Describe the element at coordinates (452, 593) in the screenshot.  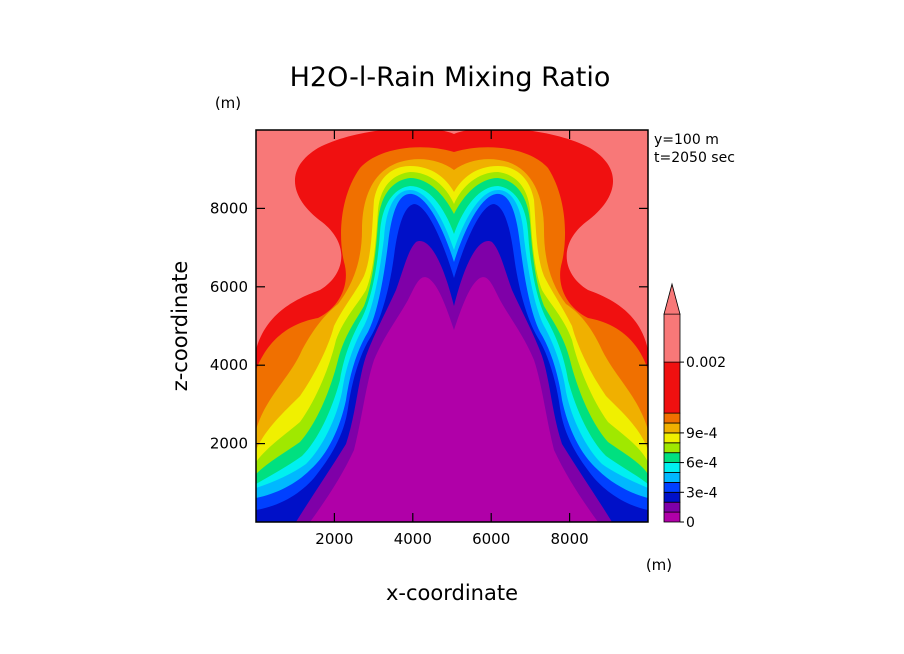
I see `x-axis-label: x-coordinate` at that location.